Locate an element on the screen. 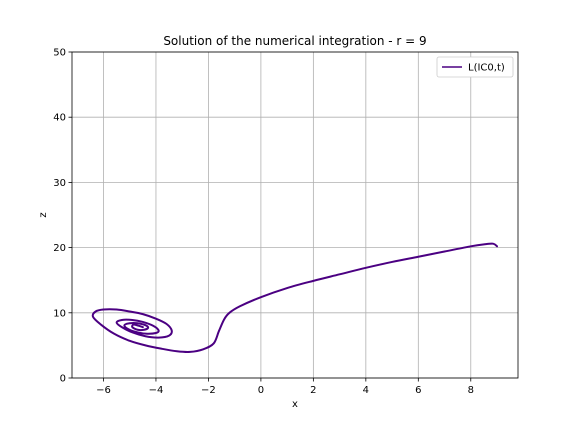  x-tick-label: 6 is located at coordinates (418, 390).